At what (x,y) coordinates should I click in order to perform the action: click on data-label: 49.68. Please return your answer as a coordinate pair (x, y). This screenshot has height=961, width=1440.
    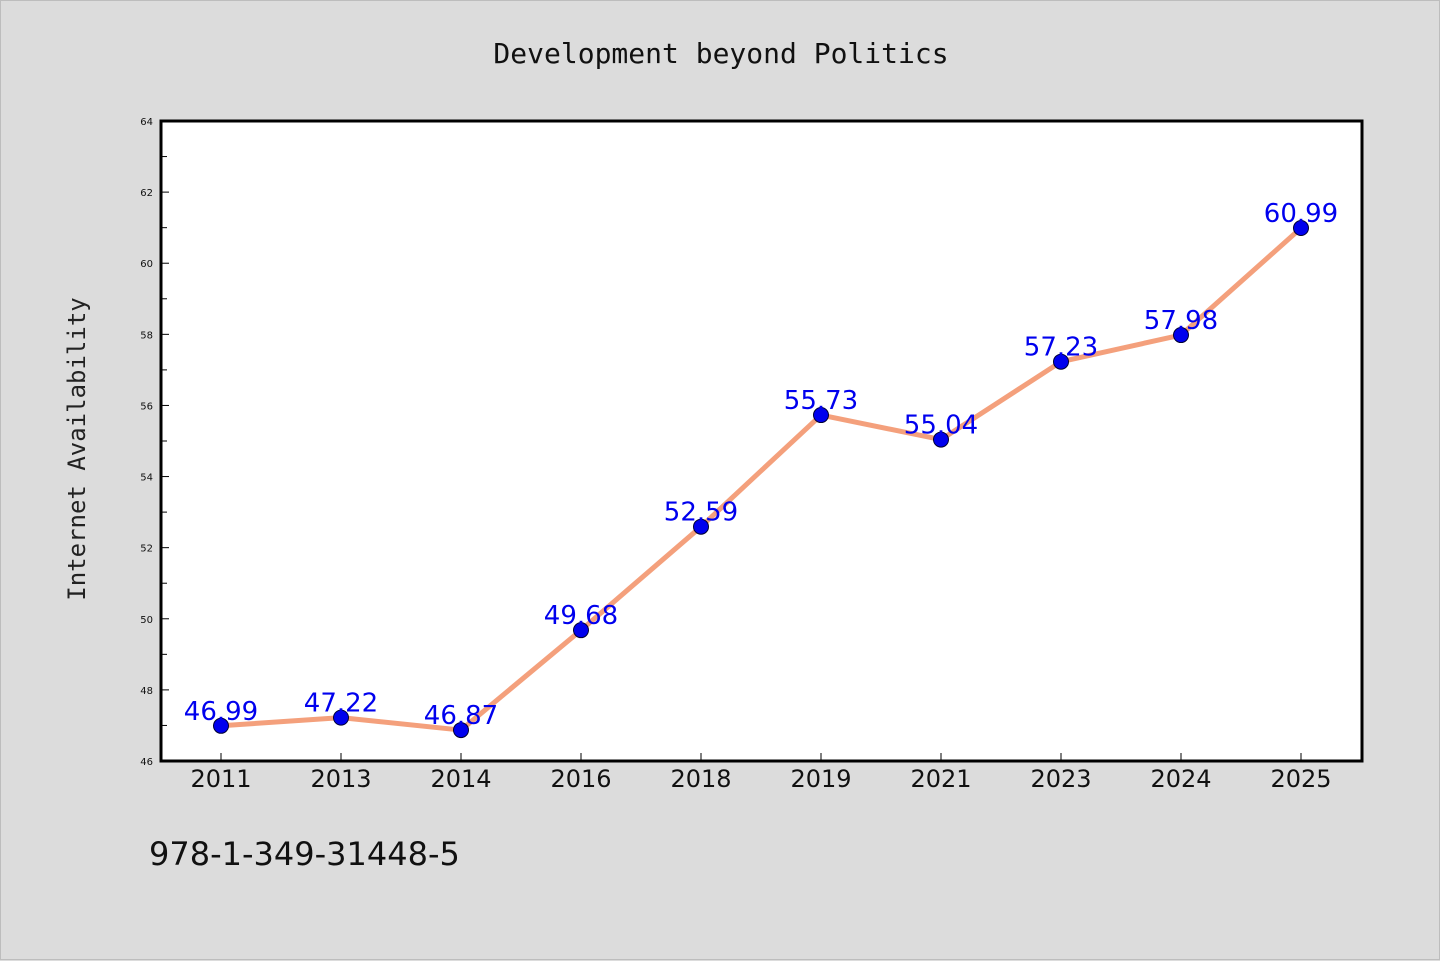
    Looking at the image, I should click on (581, 616).